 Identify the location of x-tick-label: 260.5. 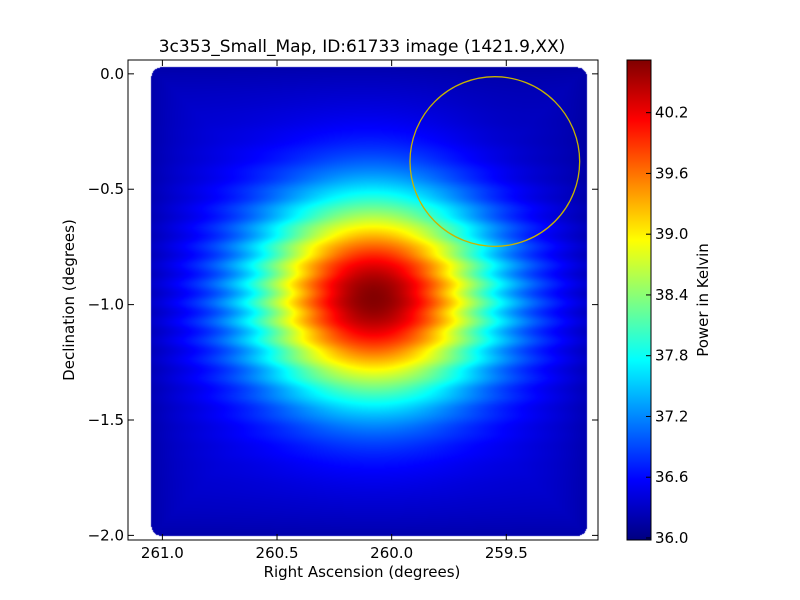
(277, 553).